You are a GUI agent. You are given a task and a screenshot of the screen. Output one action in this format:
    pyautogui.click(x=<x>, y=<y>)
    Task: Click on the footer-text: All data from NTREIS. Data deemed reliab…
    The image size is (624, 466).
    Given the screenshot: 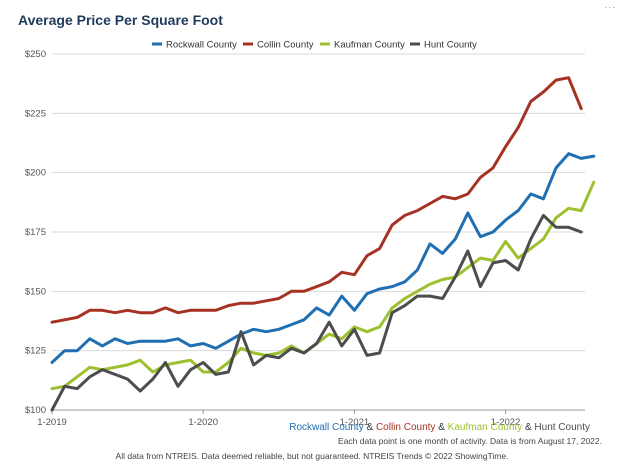 What is the action you would take?
    pyautogui.click(x=312, y=456)
    